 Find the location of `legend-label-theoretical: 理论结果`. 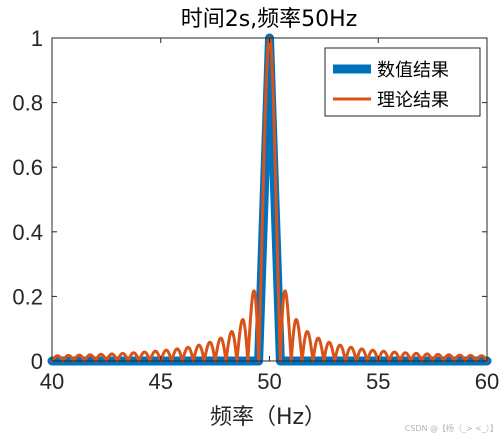

legend-label-theoretical: 理论结果 is located at coordinates (413, 100).